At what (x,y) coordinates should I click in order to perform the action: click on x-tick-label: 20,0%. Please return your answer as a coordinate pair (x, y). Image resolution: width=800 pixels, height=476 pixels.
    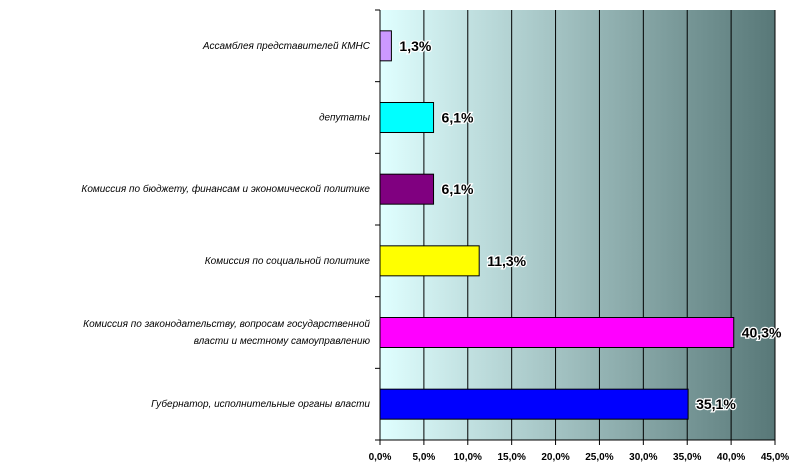
    Looking at the image, I should click on (555, 457).